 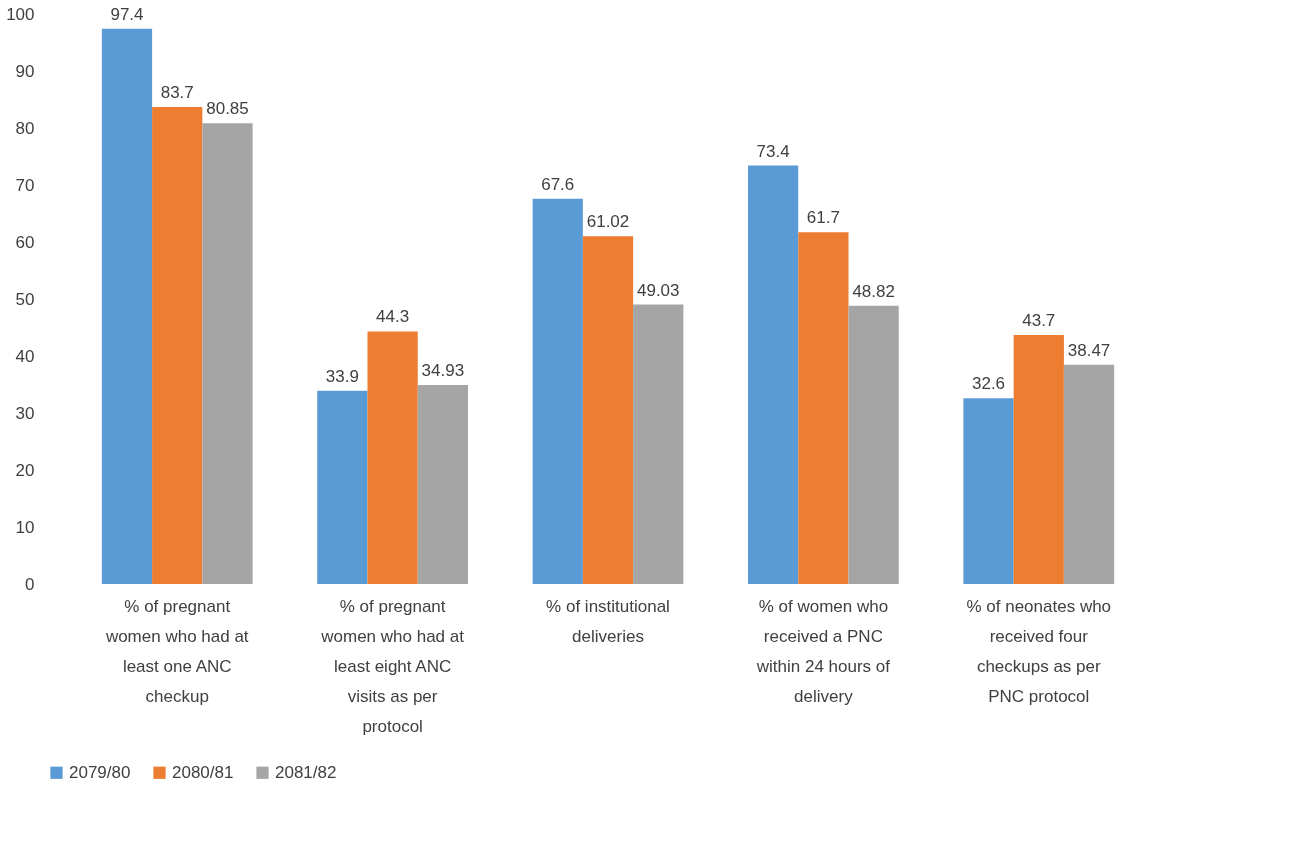 I want to click on legend-label: 2081/82, so click(x=306, y=772).